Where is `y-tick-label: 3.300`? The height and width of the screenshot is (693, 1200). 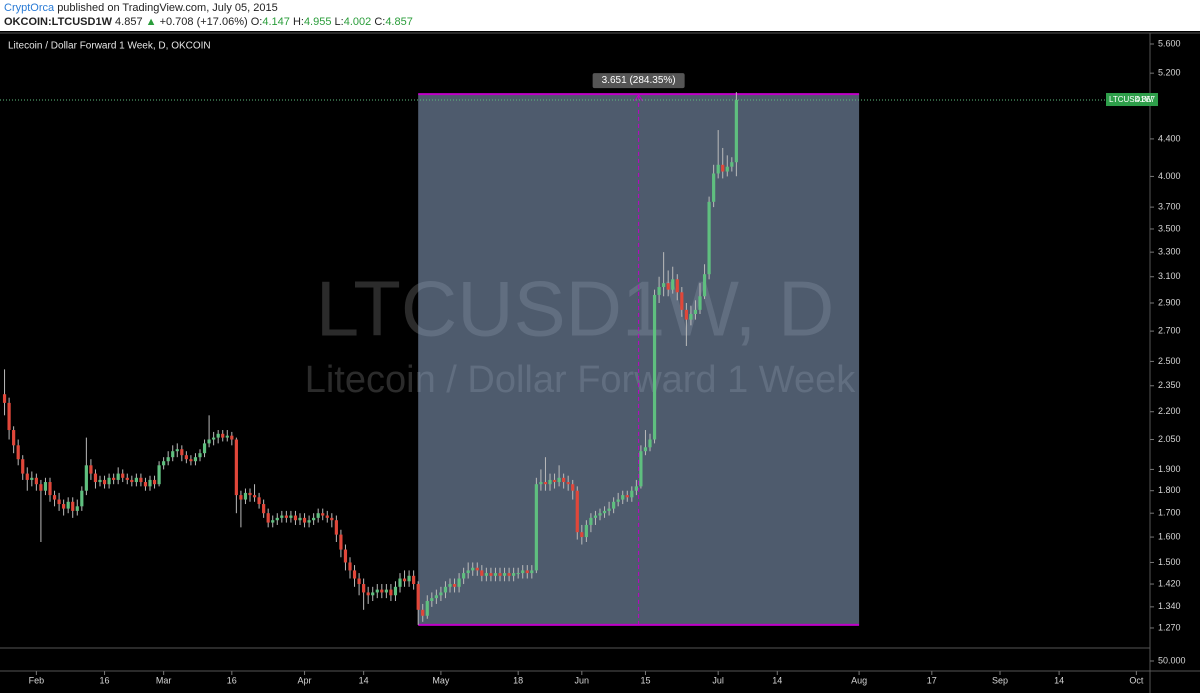
y-tick-label: 3.300 is located at coordinates (1169, 252).